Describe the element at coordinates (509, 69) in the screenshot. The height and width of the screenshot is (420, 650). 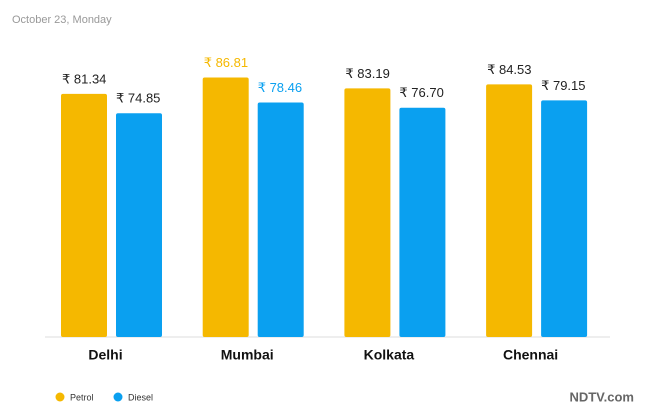
I see `value-label: ₹ 84.53` at that location.